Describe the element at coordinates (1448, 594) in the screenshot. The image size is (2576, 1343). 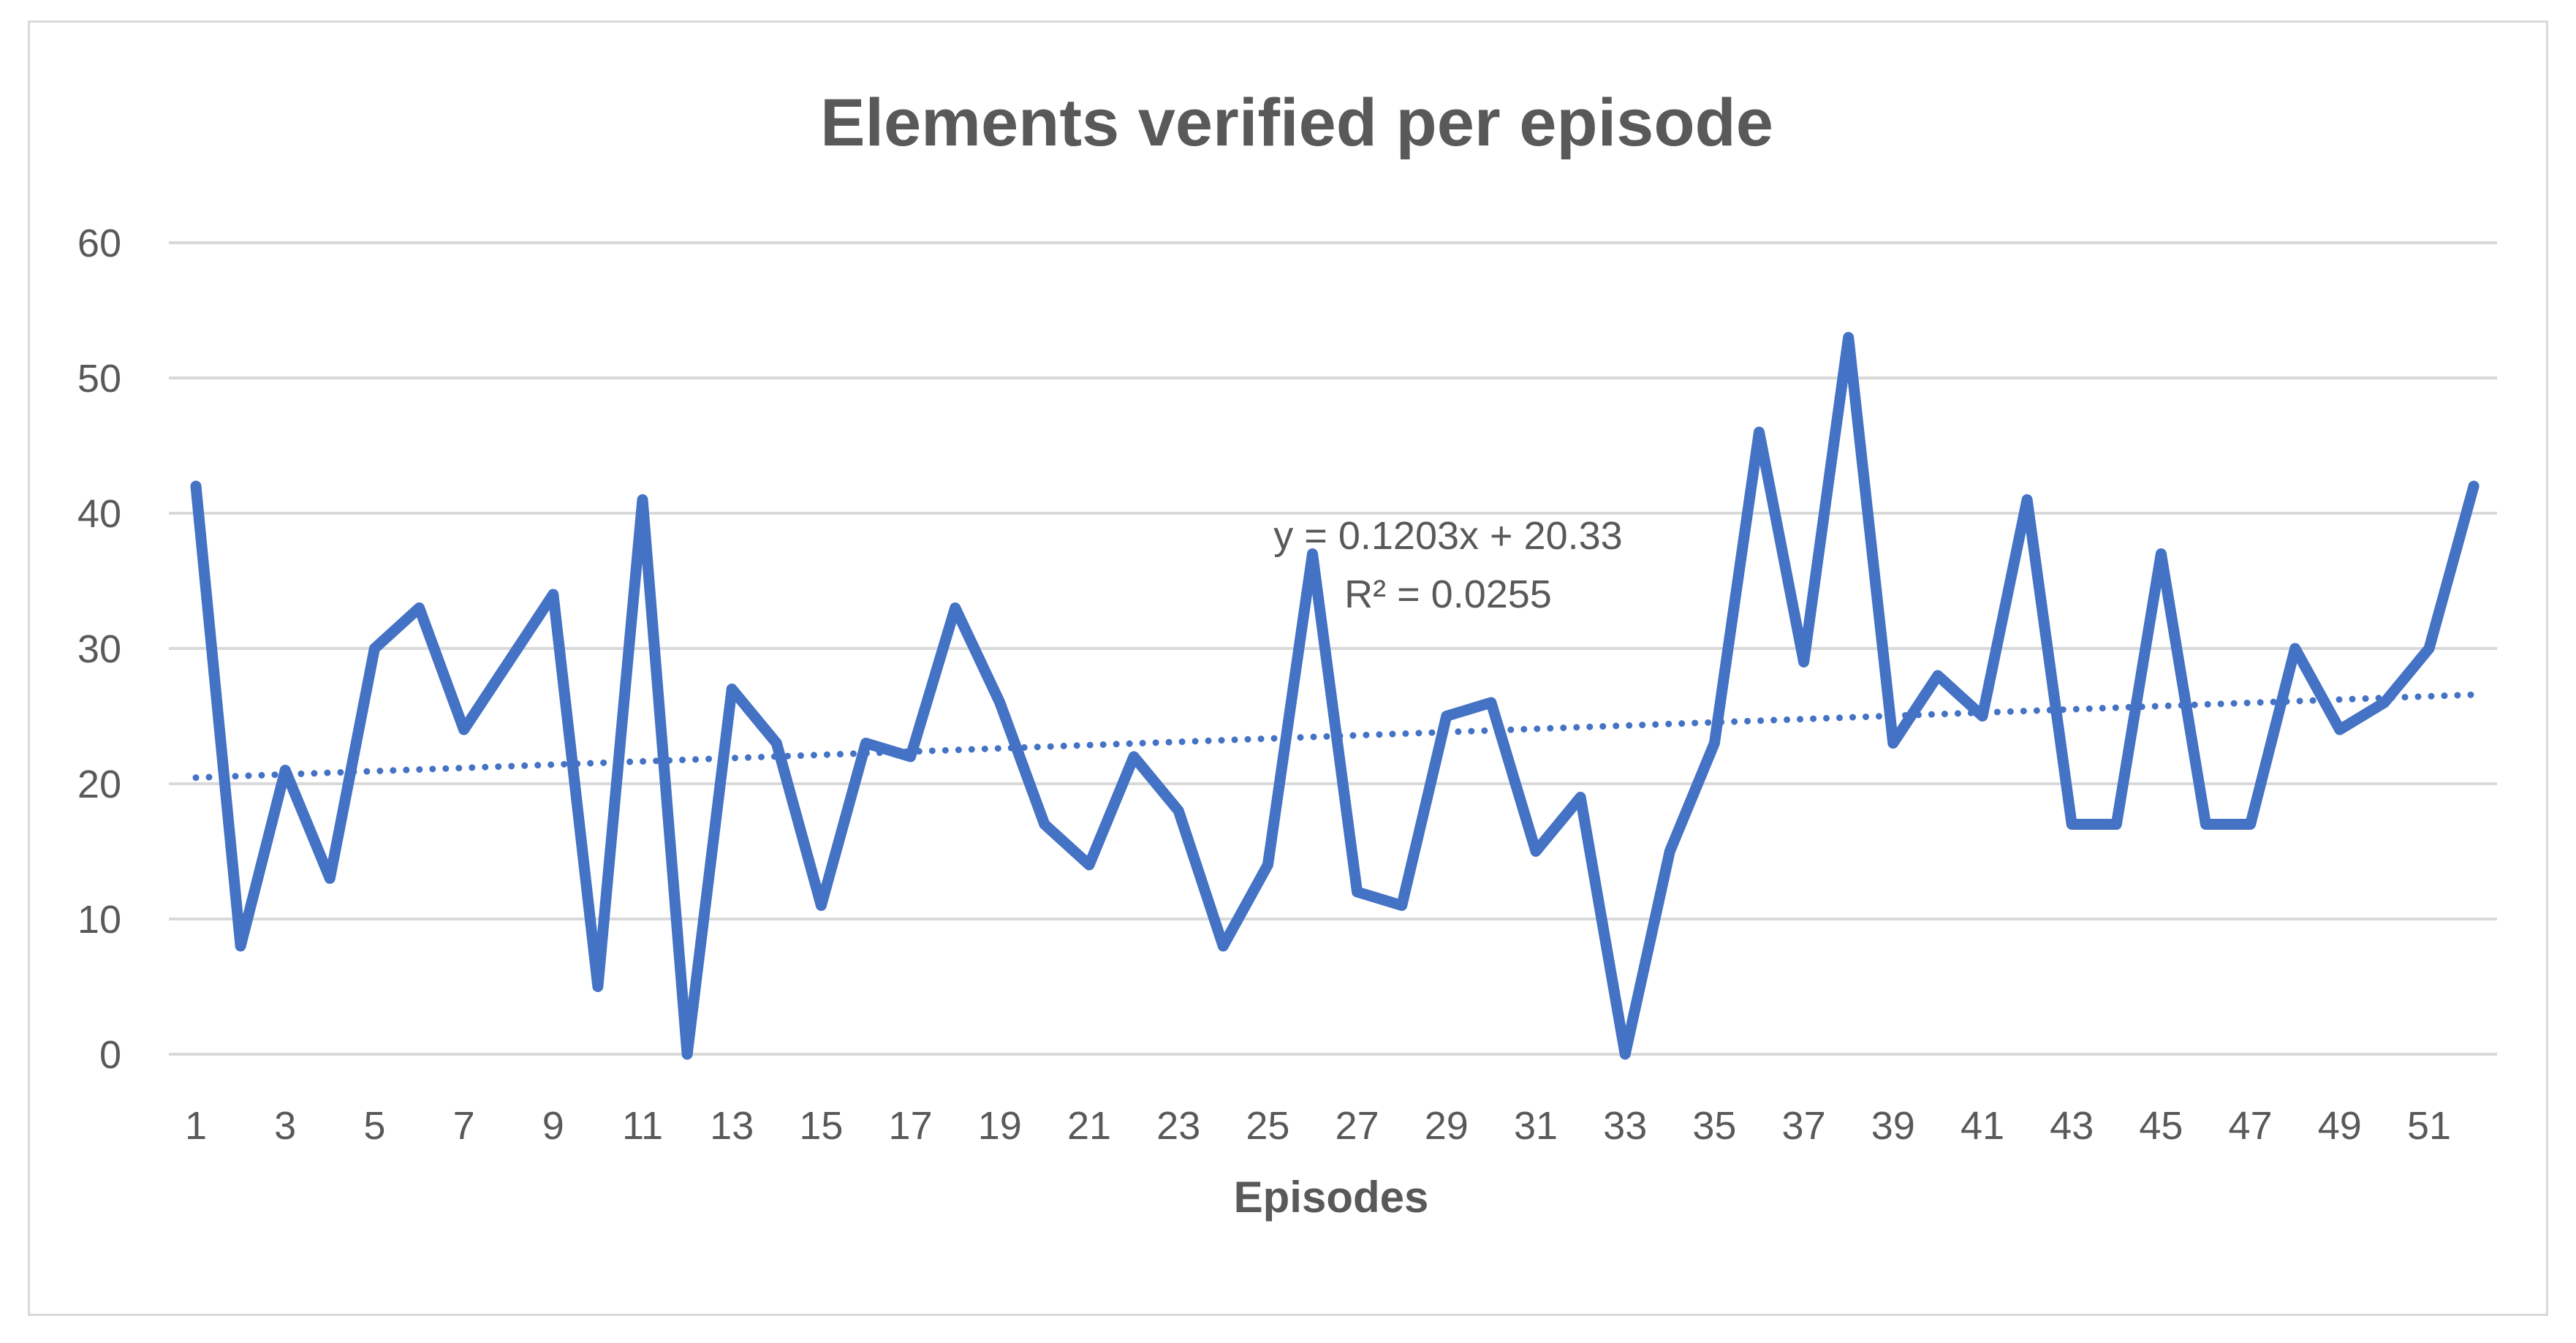
I see `trendline-r-squared: R² = 0.0255` at that location.